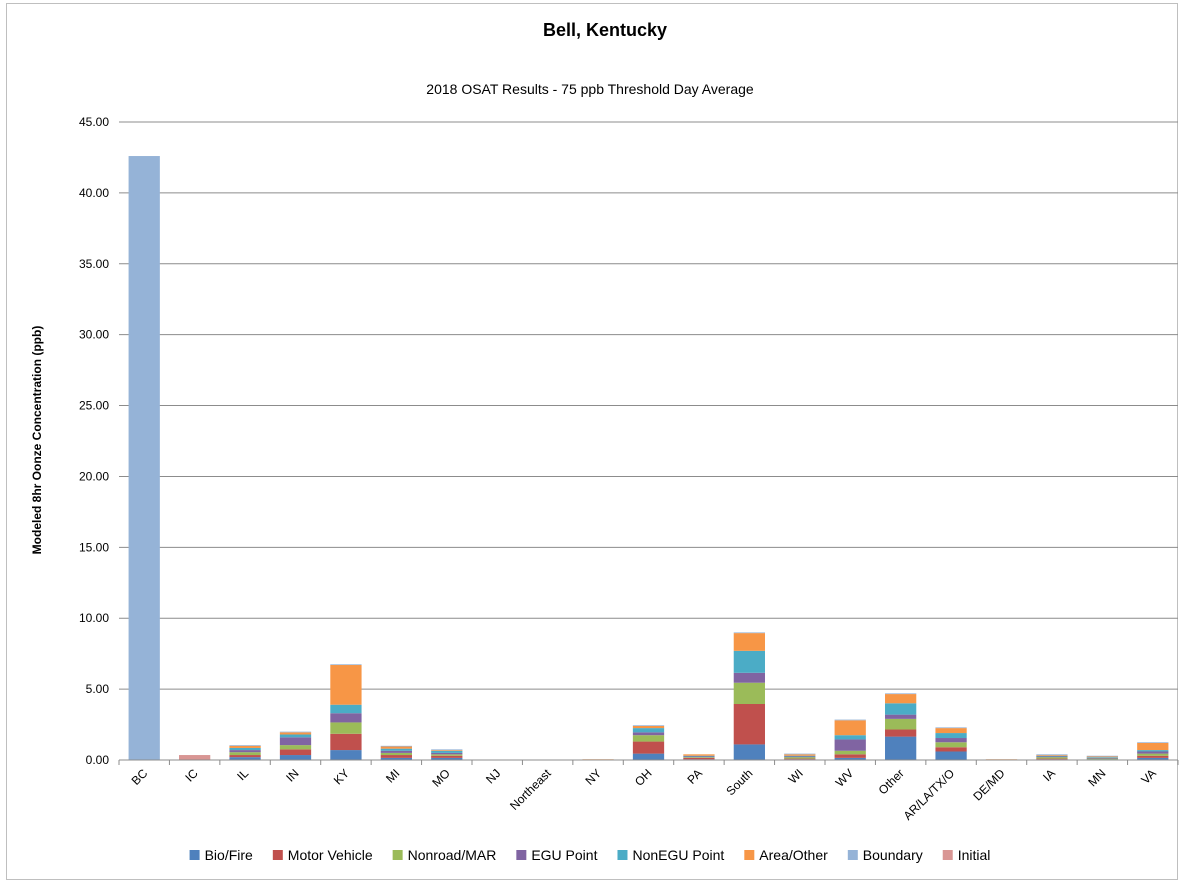  I want to click on legend-label: Bio/Fire, so click(229, 855).